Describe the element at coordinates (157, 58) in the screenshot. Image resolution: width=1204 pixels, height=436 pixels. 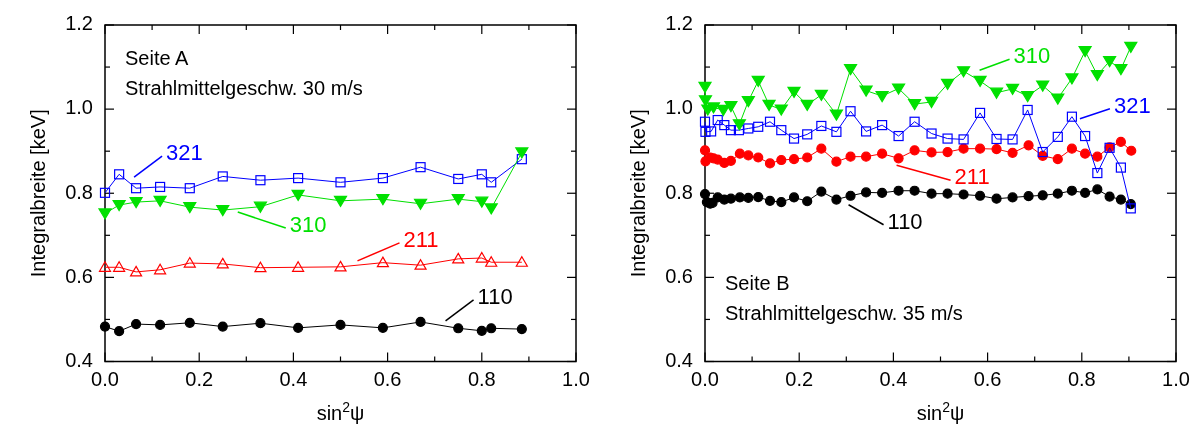
I see `annotation: Seite A` at that location.